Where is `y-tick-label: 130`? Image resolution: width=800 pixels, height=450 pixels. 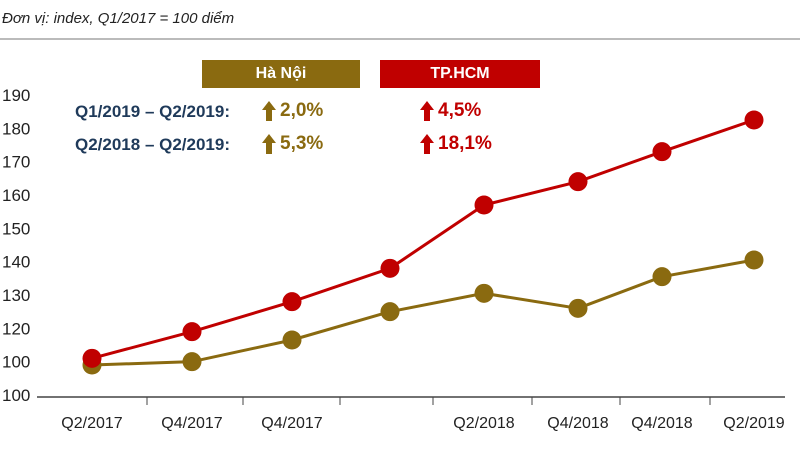
y-tick-label: 130 is located at coordinates (16, 295).